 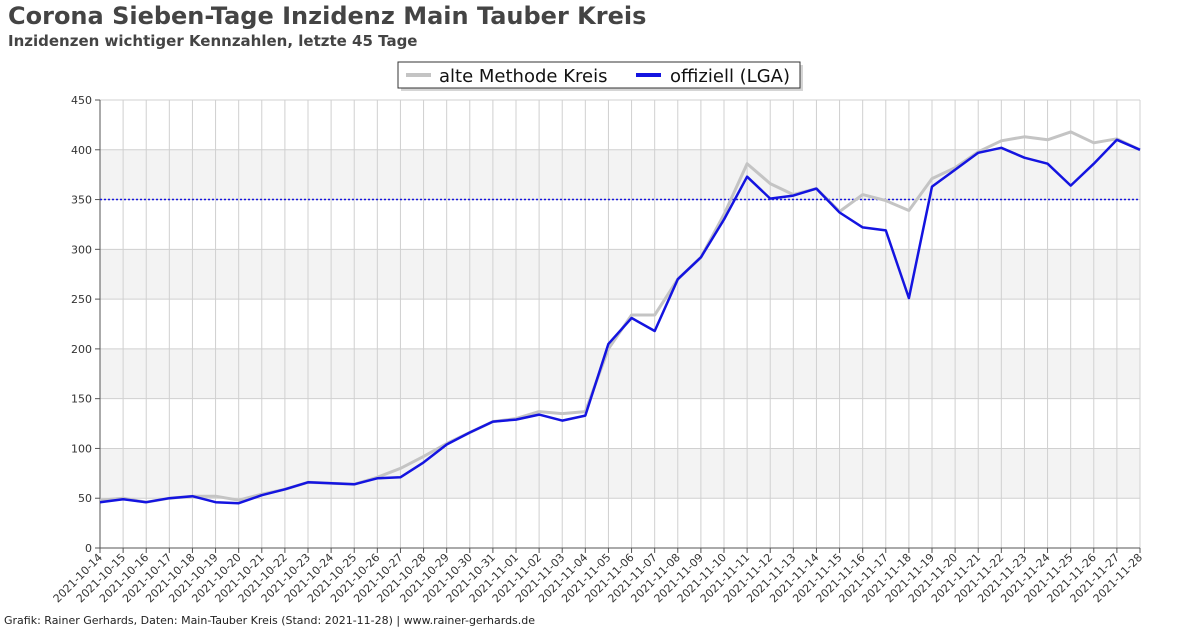 I want to click on chart-legend: alte Methode Kreis offiziell (LGA), so click(x=600, y=76).